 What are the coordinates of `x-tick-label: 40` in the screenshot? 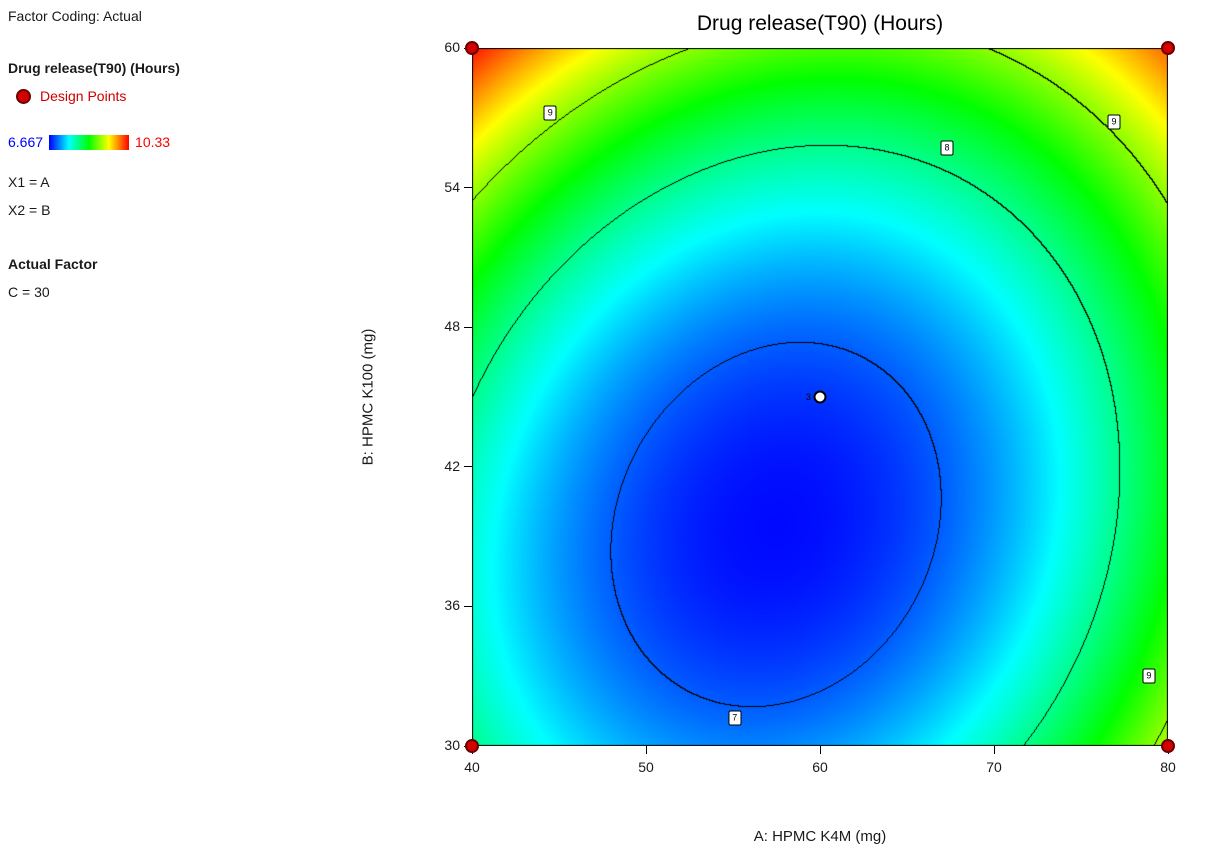 It's located at (472, 767).